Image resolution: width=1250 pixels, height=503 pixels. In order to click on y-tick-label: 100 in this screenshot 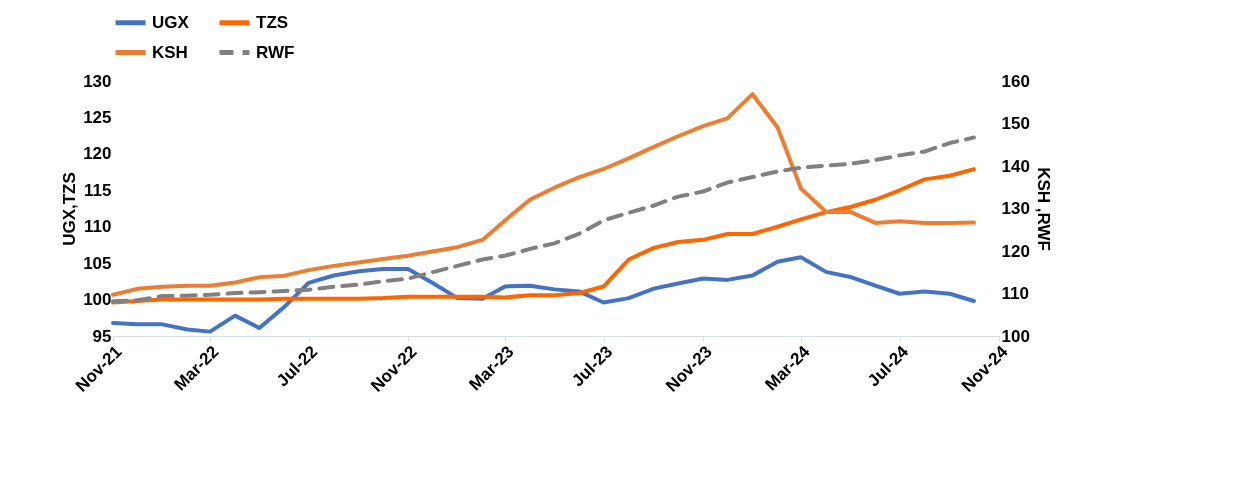, I will do `click(97, 300)`.